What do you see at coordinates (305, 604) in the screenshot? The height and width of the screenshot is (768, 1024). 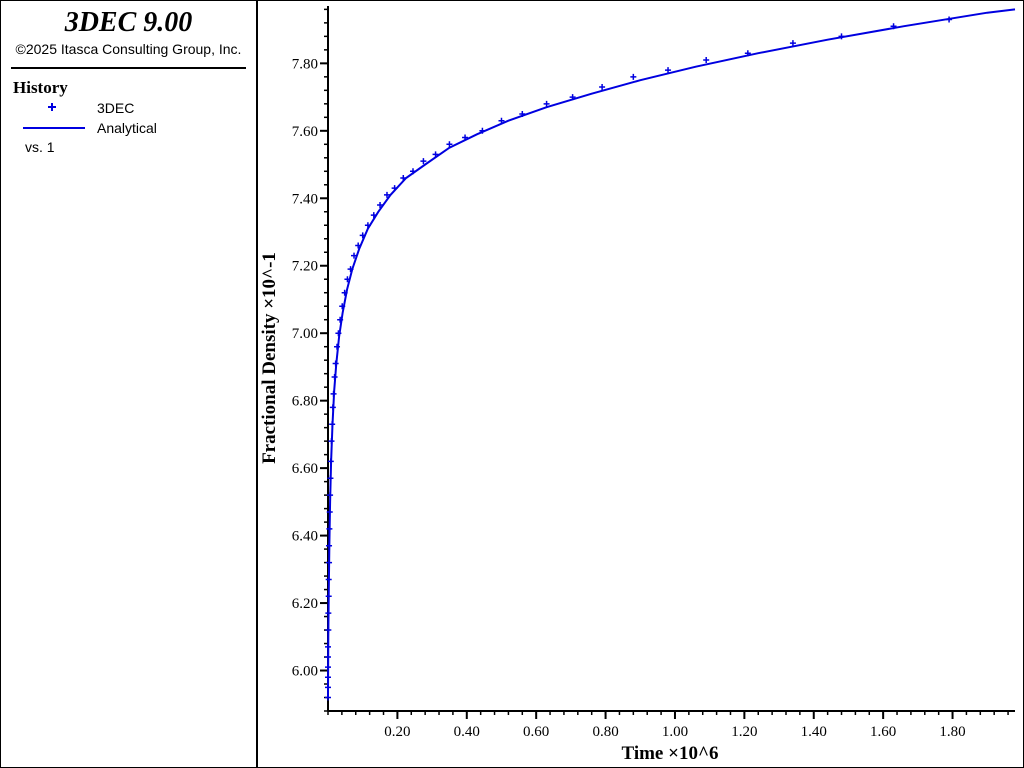 I see `y-tick-label: 6.20` at bounding box center [305, 604].